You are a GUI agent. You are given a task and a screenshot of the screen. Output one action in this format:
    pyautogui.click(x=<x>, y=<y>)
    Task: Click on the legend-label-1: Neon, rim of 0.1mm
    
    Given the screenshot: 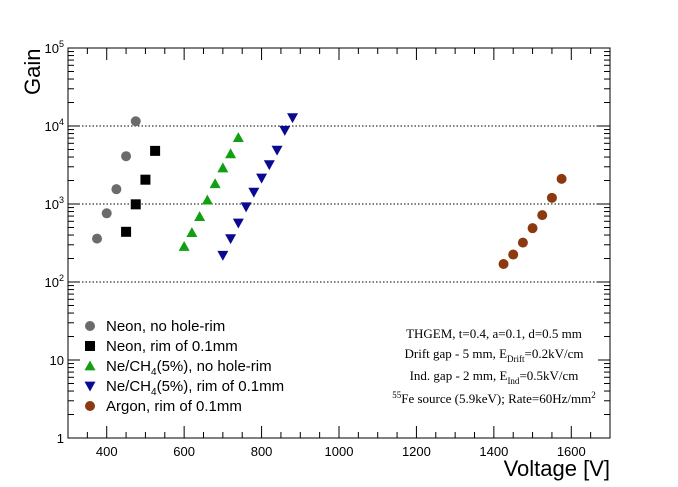 What is the action you would take?
    pyautogui.click(x=172, y=346)
    